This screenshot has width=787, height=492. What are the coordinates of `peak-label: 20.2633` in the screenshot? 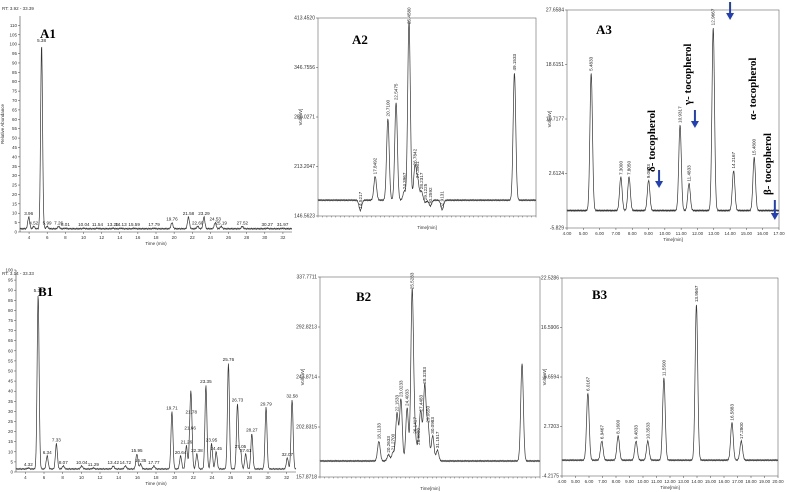 It's located at (388, 444).